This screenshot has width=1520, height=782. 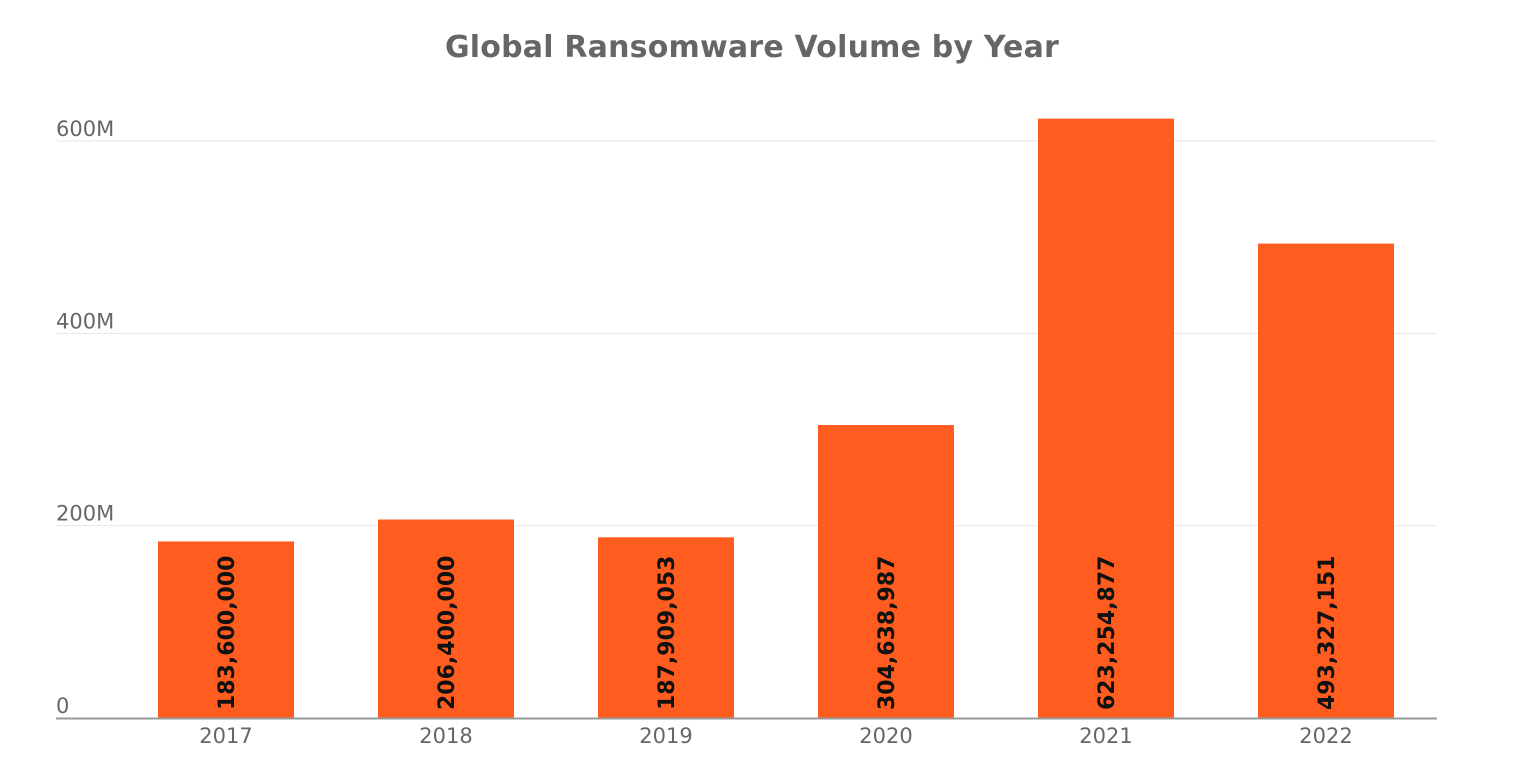 What do you see at coordinates (1327, 633) in the screenshot?
I see `data-label-2022: 493,327,151` at bounding box center [1327, 633].